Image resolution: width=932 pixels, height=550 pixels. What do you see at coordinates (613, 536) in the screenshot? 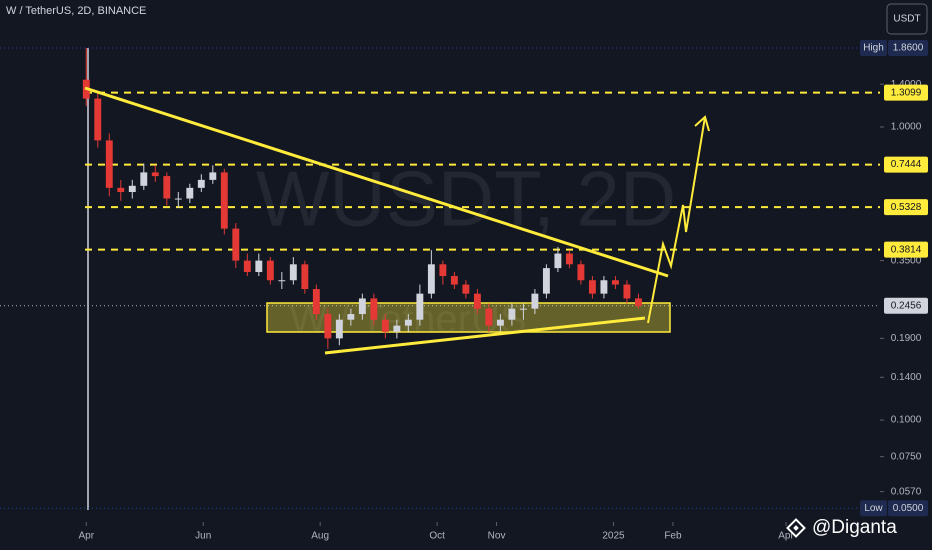
I see `x-tick-label: 2025` at bounding box center [613, 536].